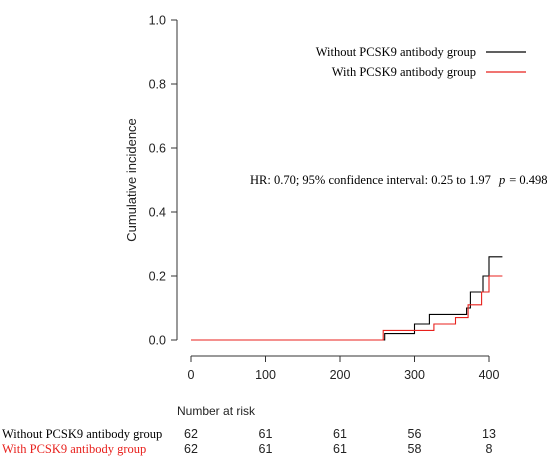  What do you see at coordinates (82, 434) in the screenshot?
I see `risk-row-label-1: Without PCSK9 antibody group` at bounding box center [82, 434].